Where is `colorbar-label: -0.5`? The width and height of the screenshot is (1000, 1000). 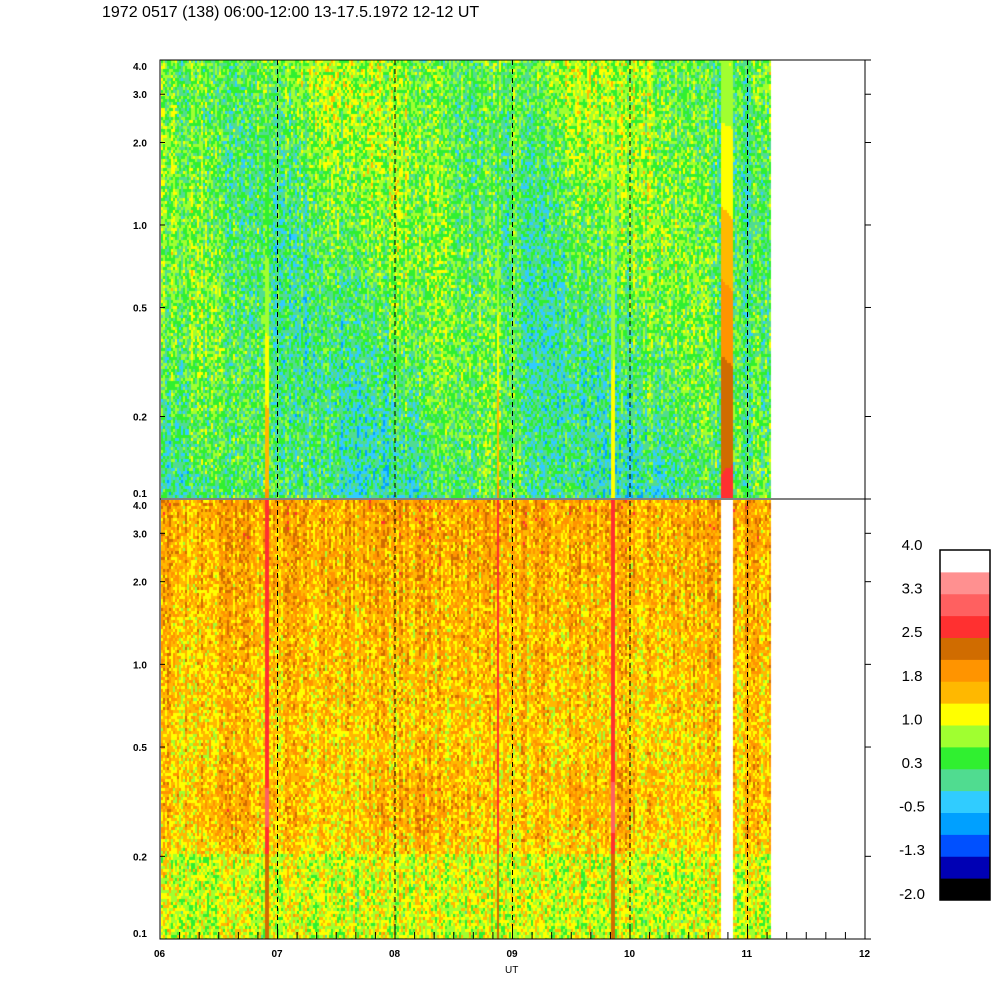 colorbar-label: -0.5 is located at coordinates (912, 807).